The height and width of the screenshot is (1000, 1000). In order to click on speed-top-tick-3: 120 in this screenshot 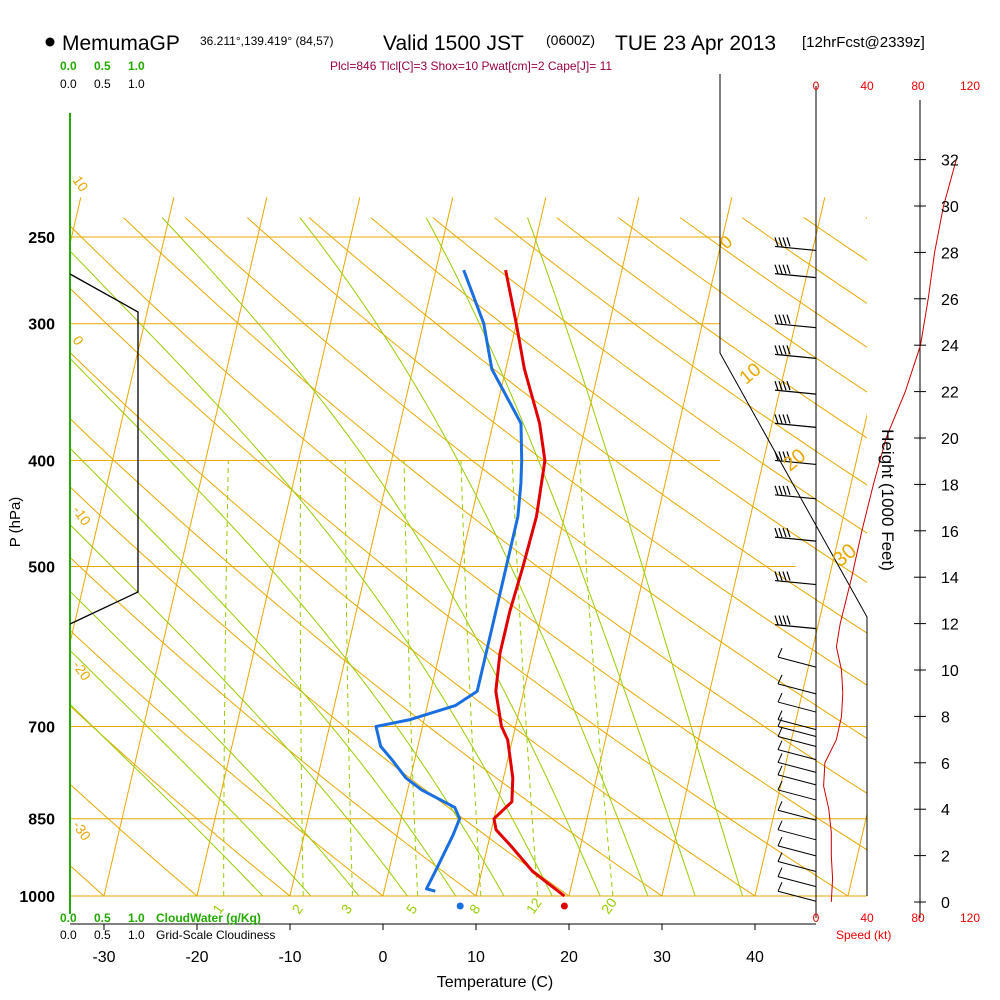, I will do `click(970, 86)`.